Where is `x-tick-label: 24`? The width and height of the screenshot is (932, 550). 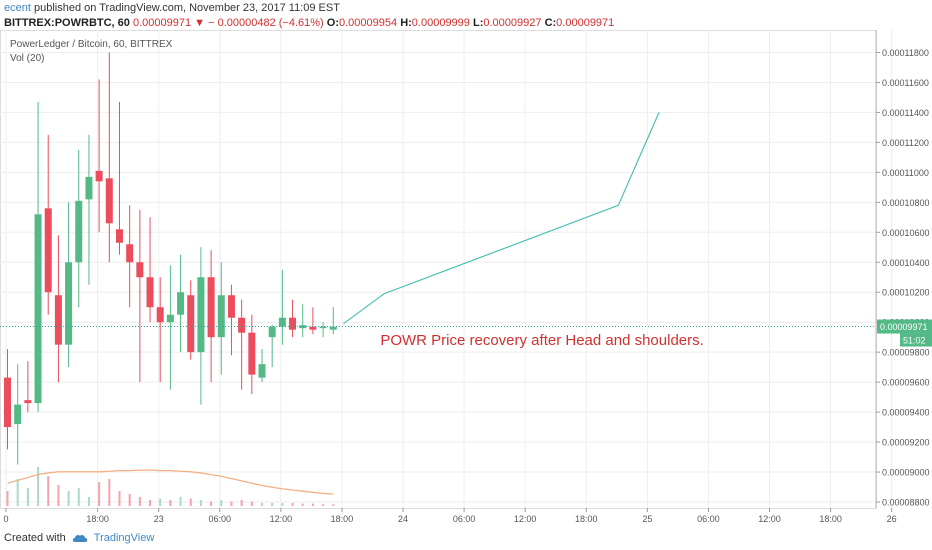
x-tick-label: 24 is located at coordinates (403, 519).